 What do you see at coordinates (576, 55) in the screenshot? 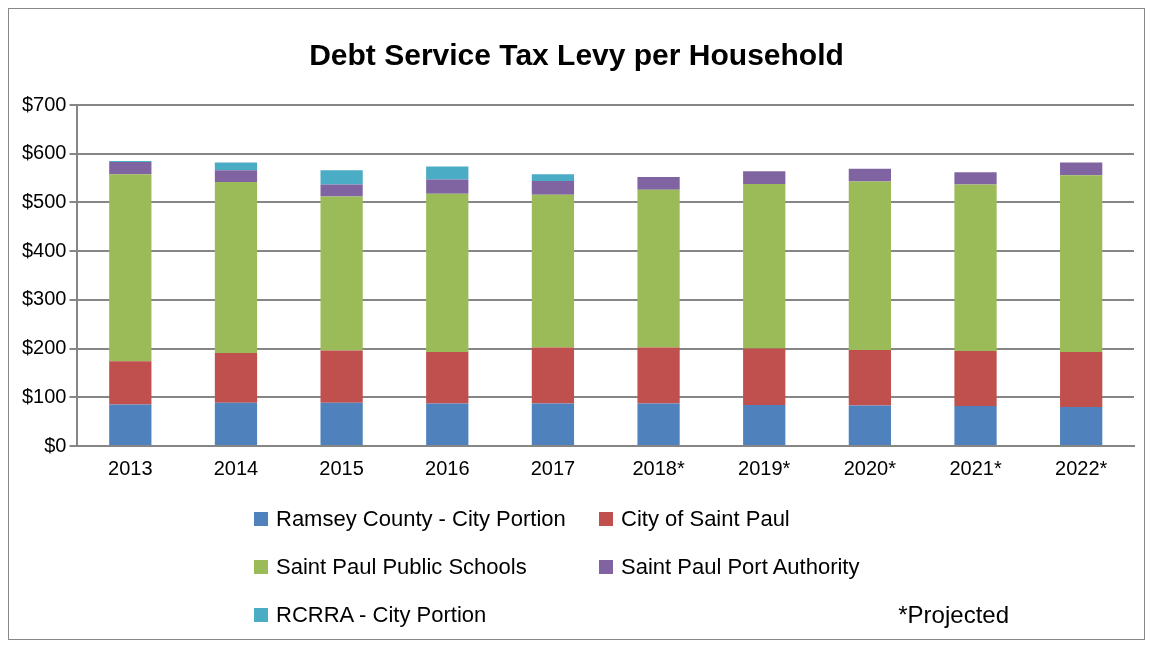
I see `chart-title: Debt Service Tax Levy per Household` at bounding box center [576, 55].